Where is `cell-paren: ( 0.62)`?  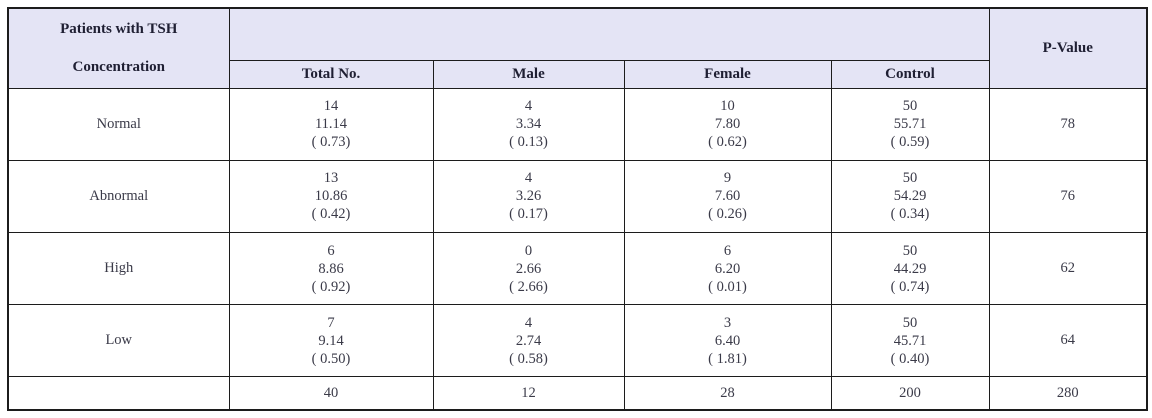
cell-paren: ( 0.62) is located at coordinates (727, 142).